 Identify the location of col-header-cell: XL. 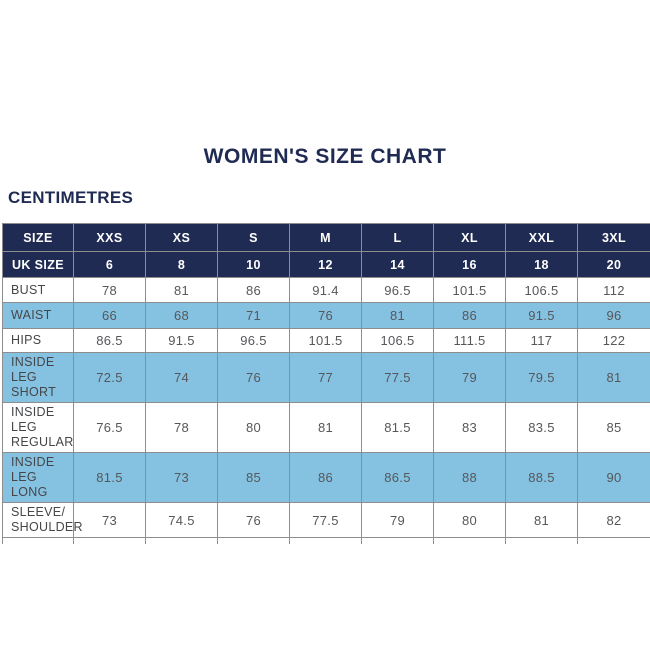
(469, 237).